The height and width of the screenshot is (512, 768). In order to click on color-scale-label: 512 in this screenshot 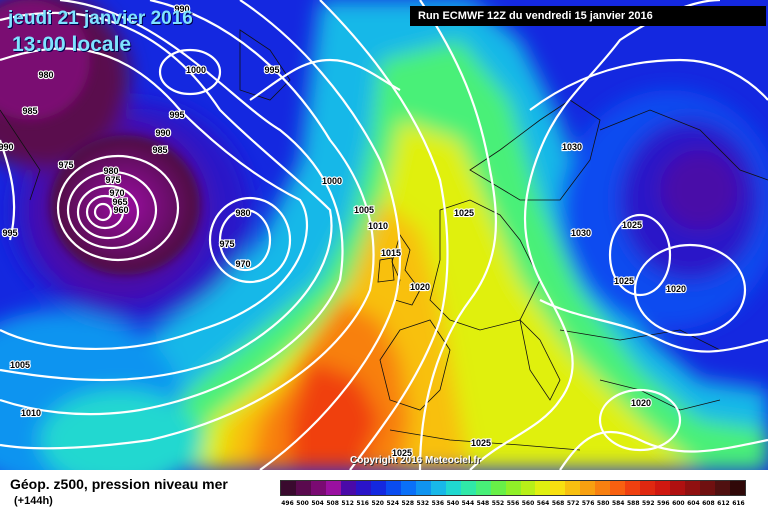, I will do `click(347, 503)`.